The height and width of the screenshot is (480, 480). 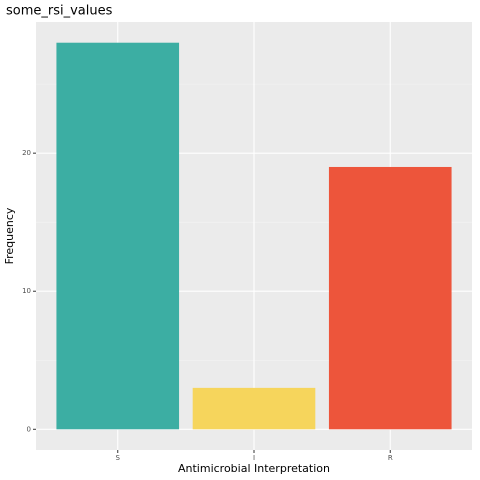 What do you see at coordinates (254, 458) in the screenshot?
I see `x-tick-label: I` at bounding box center [254, 458].